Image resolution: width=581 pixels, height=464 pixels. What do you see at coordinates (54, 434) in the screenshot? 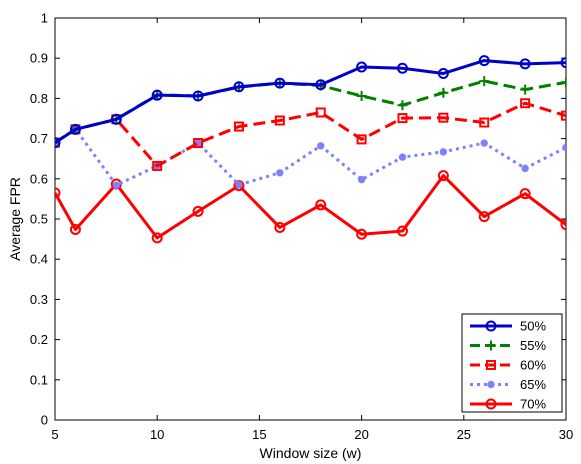
I see `x-tick-label: 5` at bounding box center [54, 434].